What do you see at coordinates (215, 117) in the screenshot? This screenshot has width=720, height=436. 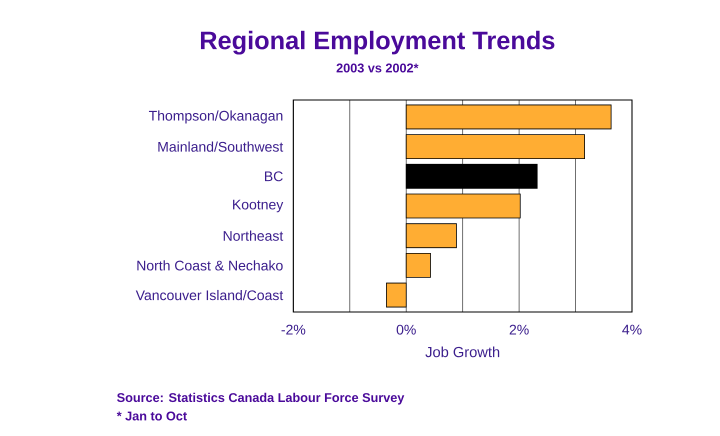 I see `y-tick-label: Thompson/Okanagan` at bounding box center [215, 117].